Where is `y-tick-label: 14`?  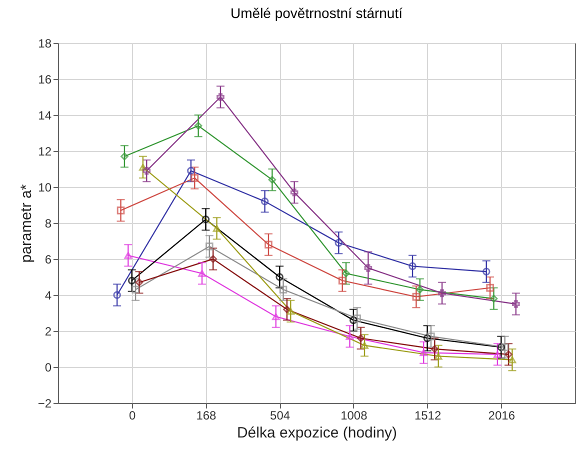 y-tick-label: 14 is located at coordinates (45, 115).